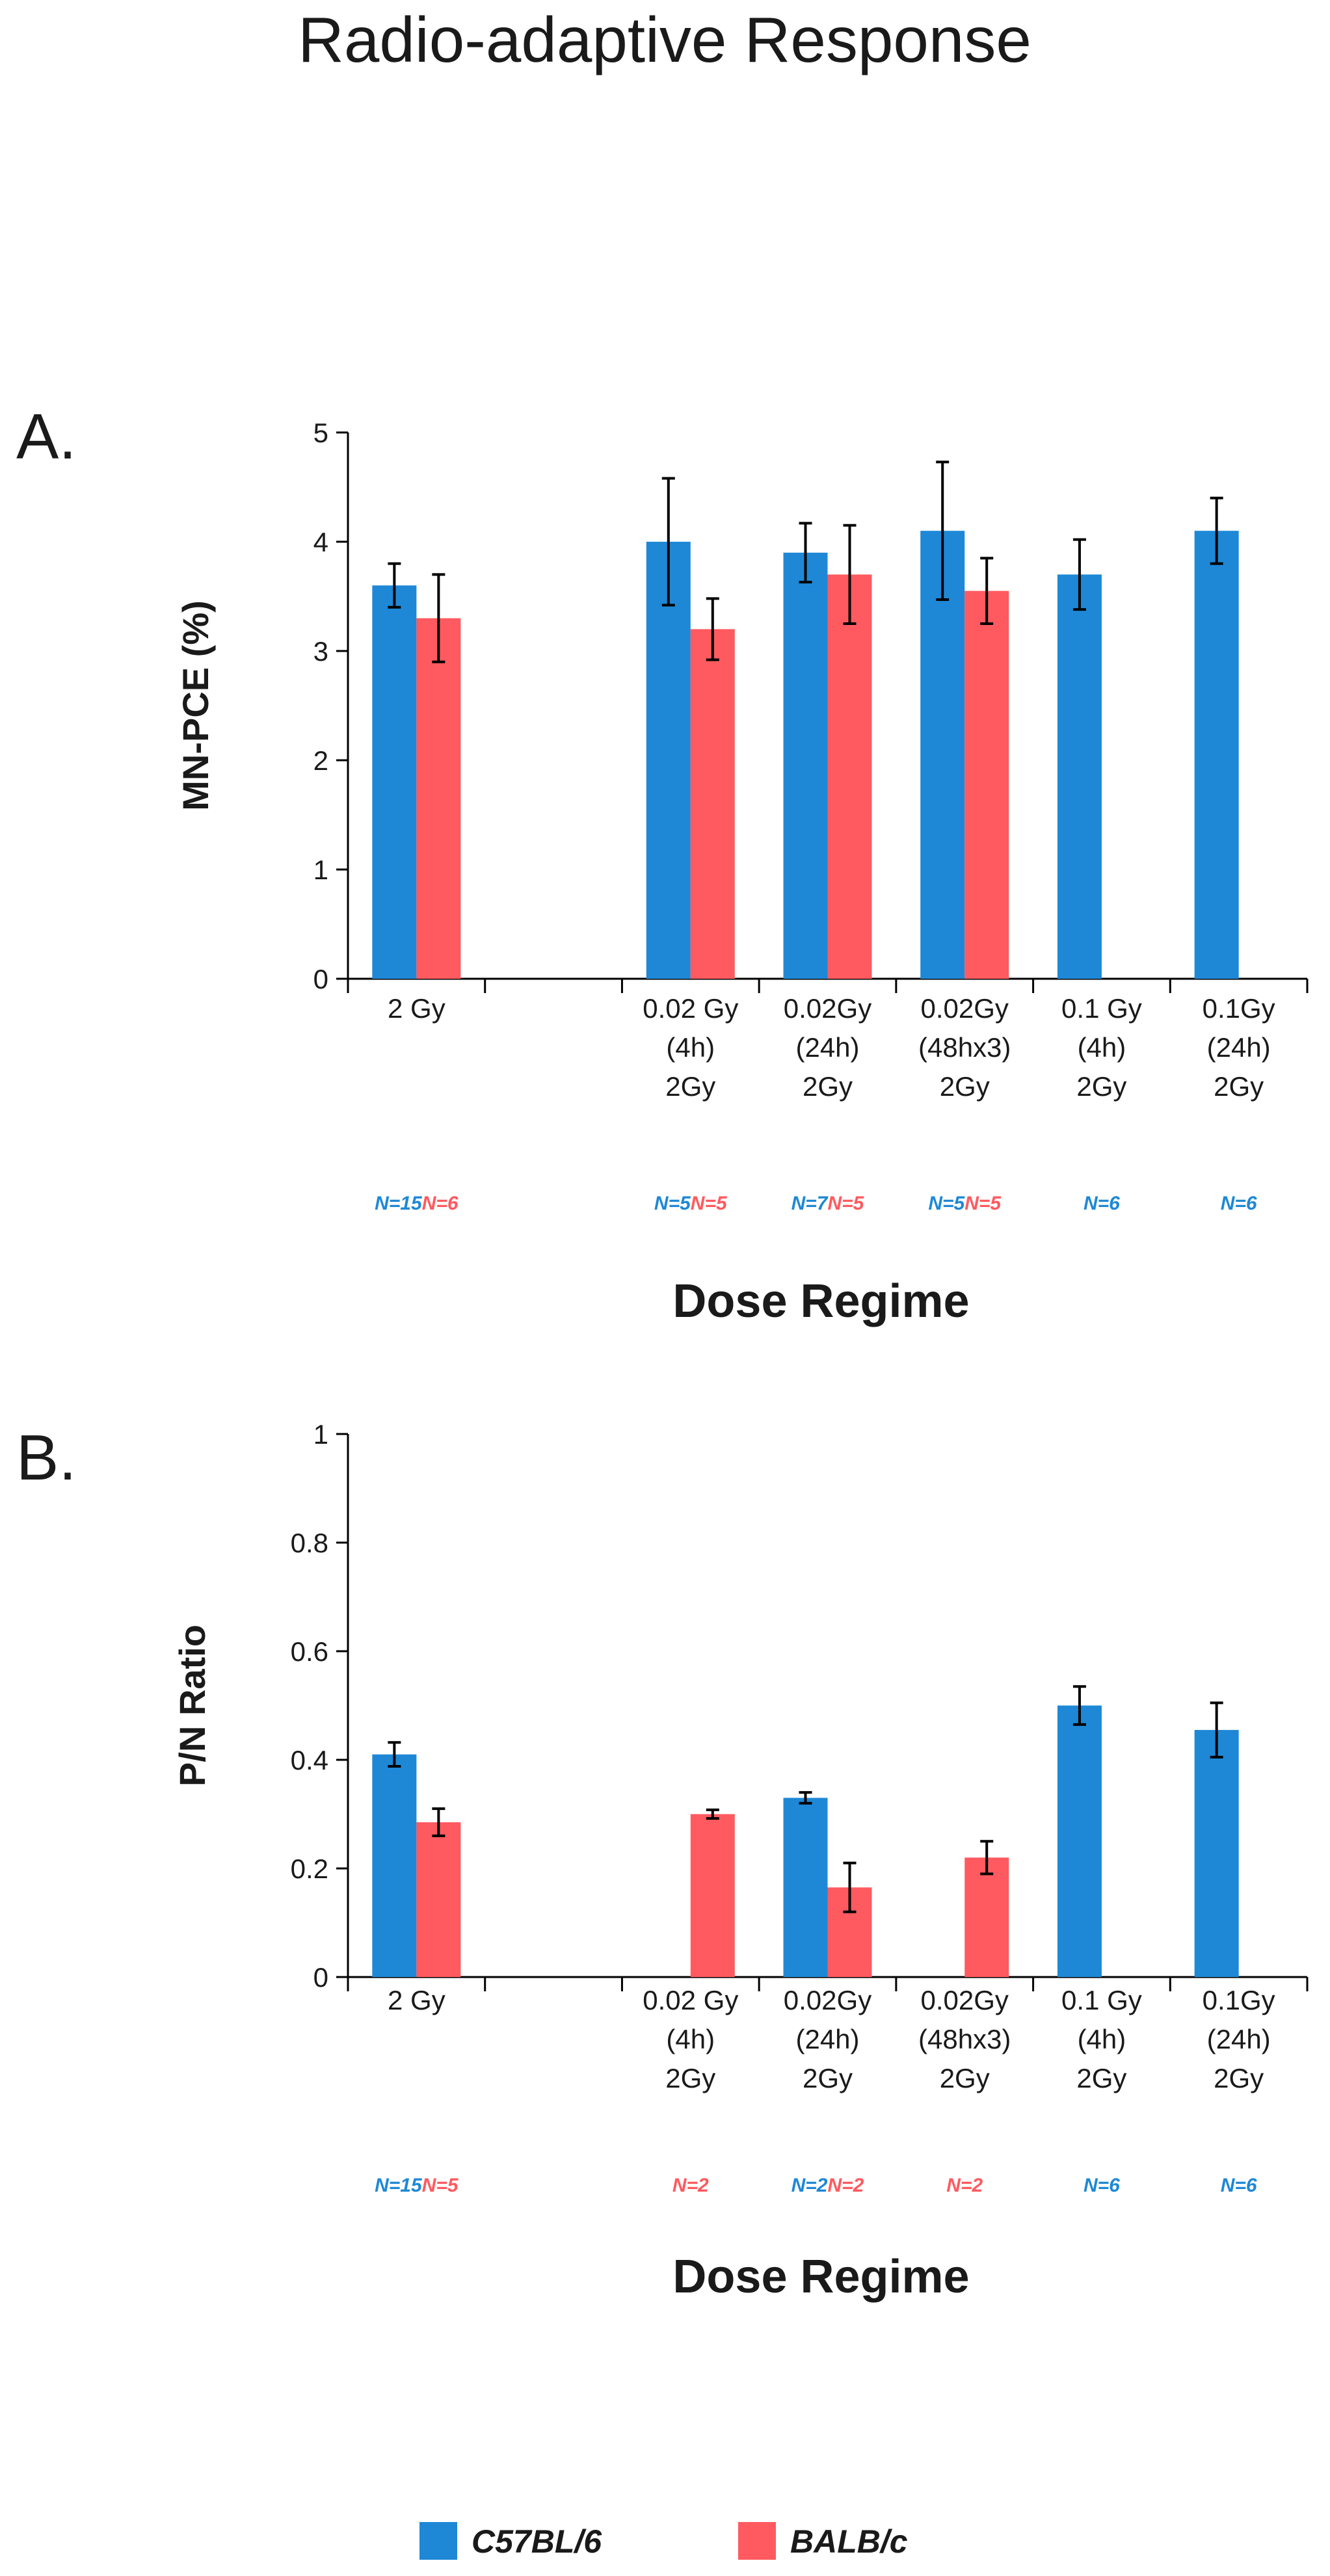  Describe the element at coordinates (947, 1203) in the screenshot. I see `c57-n-label: N=5` at that location.